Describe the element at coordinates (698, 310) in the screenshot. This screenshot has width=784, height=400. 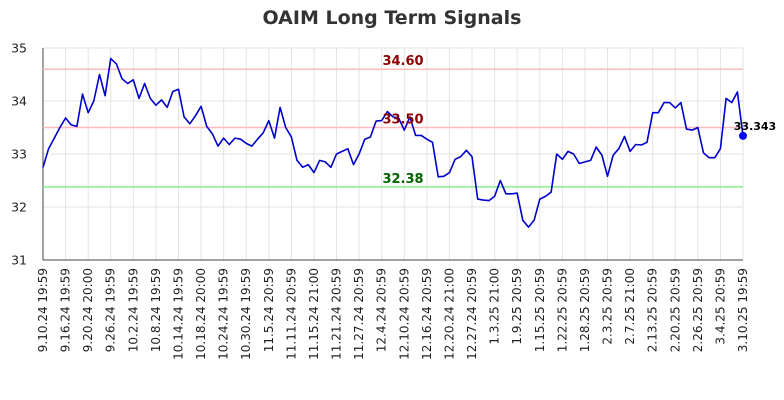
I see `x-tick-label: 2.26.25 20:59` at that location.